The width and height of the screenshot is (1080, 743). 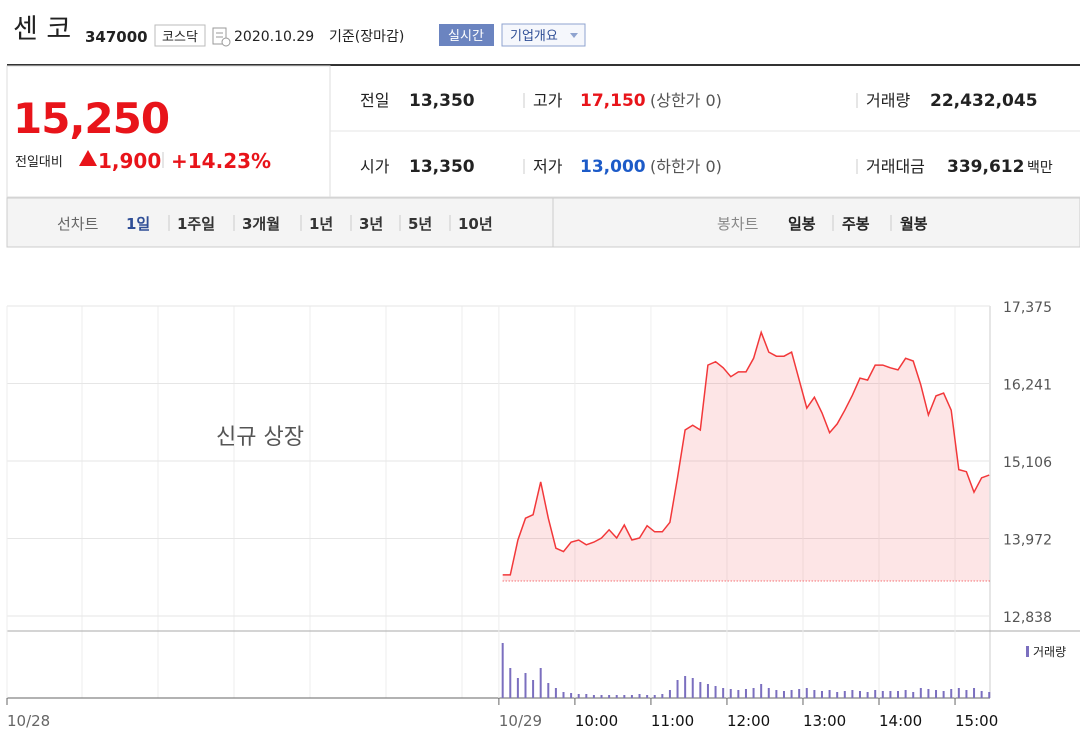 I want to click on period-tab: 3년, so click(x=371, y=224).